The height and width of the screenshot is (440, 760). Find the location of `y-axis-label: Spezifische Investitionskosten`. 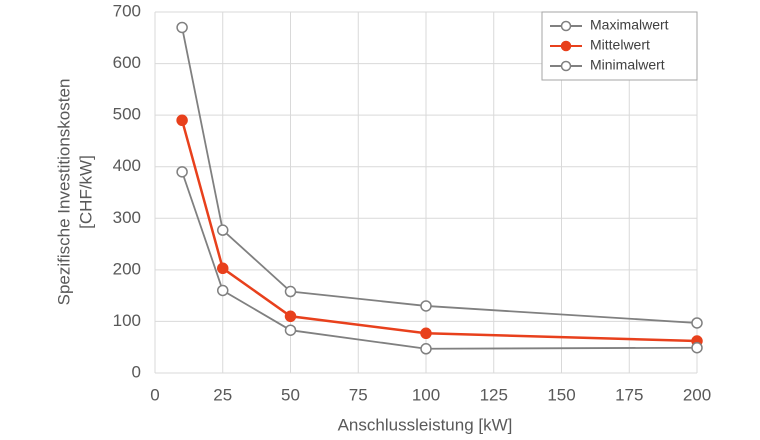

y-axis-label: Spezifische Investitionskosten is located at coordinates (63, 192).